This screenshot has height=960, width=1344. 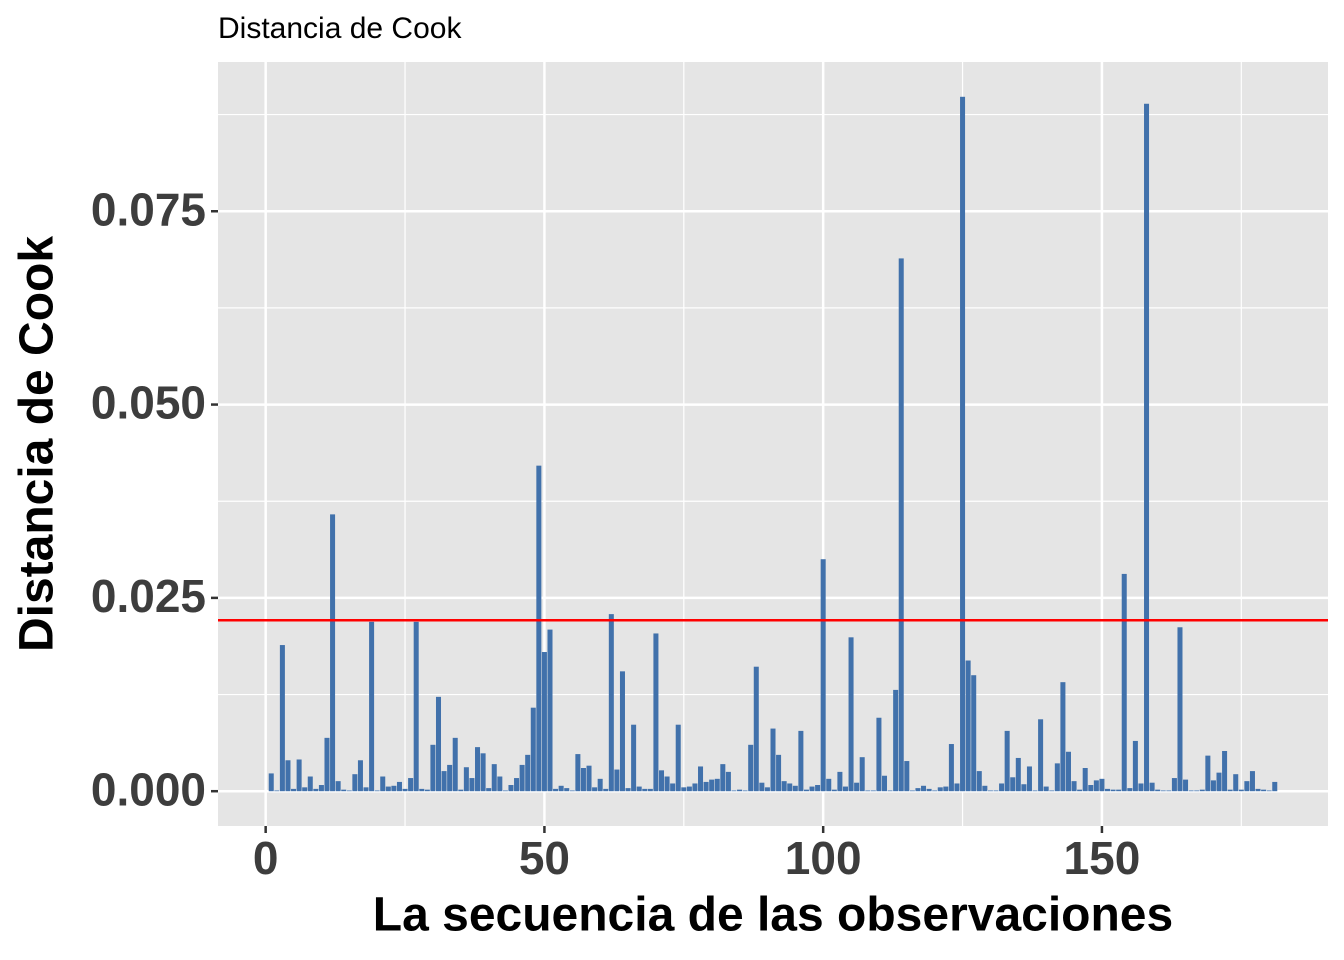 I want to click on x-axis-title: La secuencia de las observaciones, so click(x=773, y=915).